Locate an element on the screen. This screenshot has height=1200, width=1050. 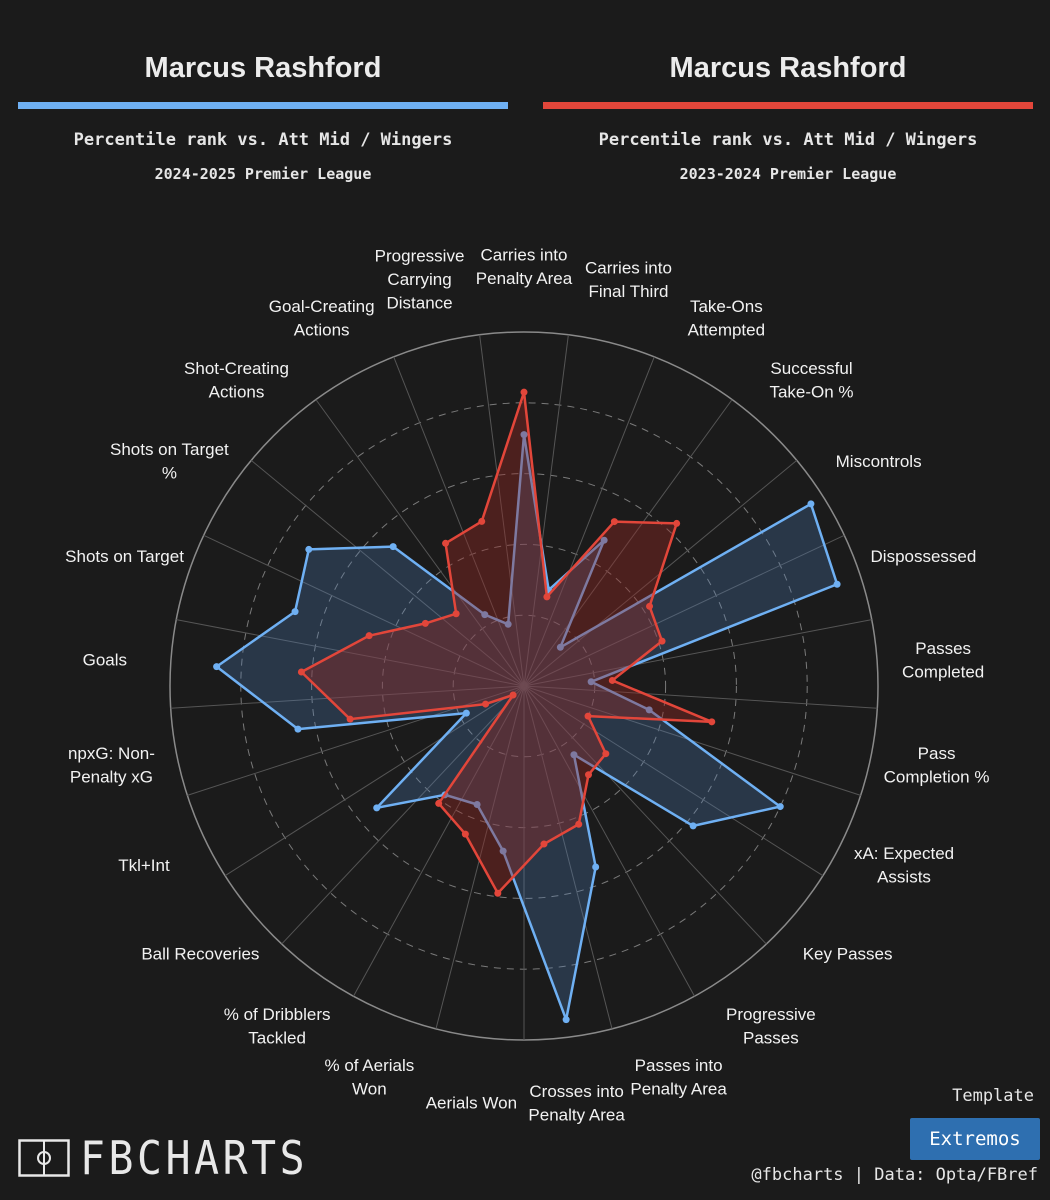
template-badge: Extremos is located at coordinates (975, 1139).